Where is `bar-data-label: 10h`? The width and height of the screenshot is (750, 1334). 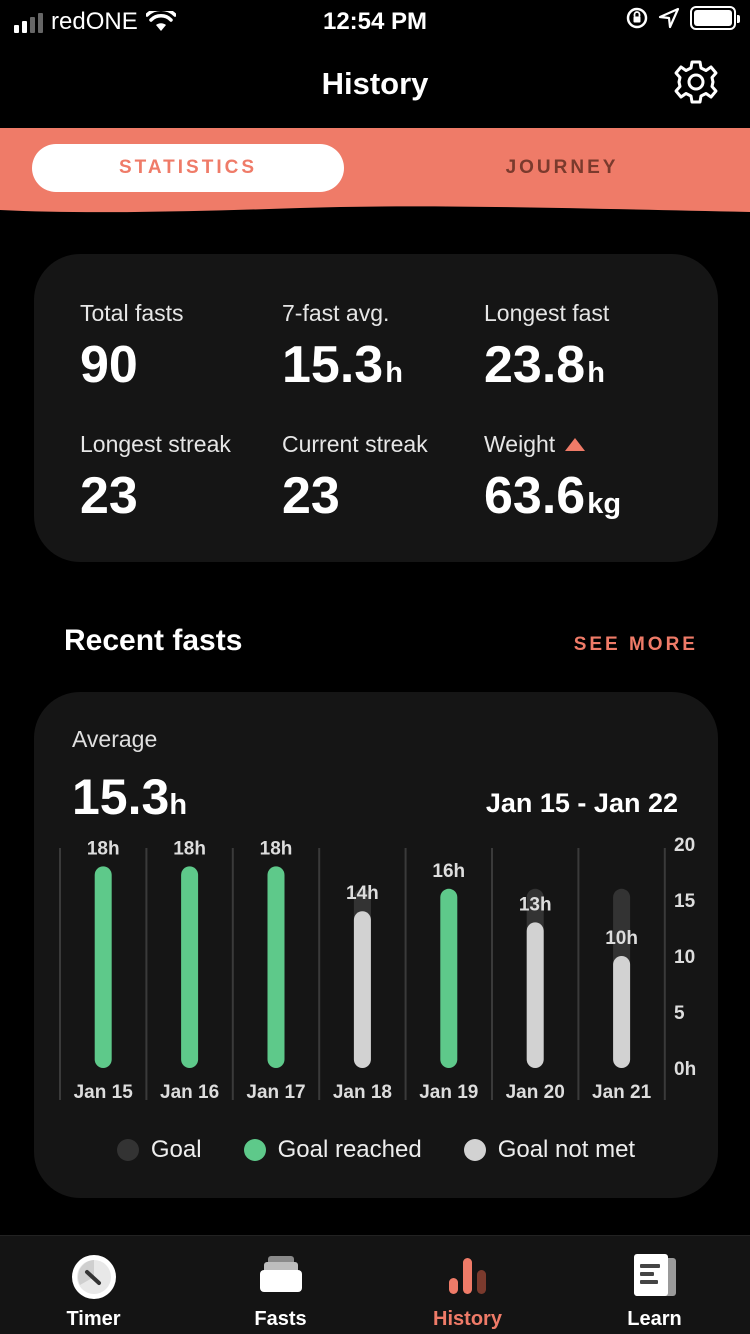 bar-data-label: 10h is located at coordinates (621, 938).